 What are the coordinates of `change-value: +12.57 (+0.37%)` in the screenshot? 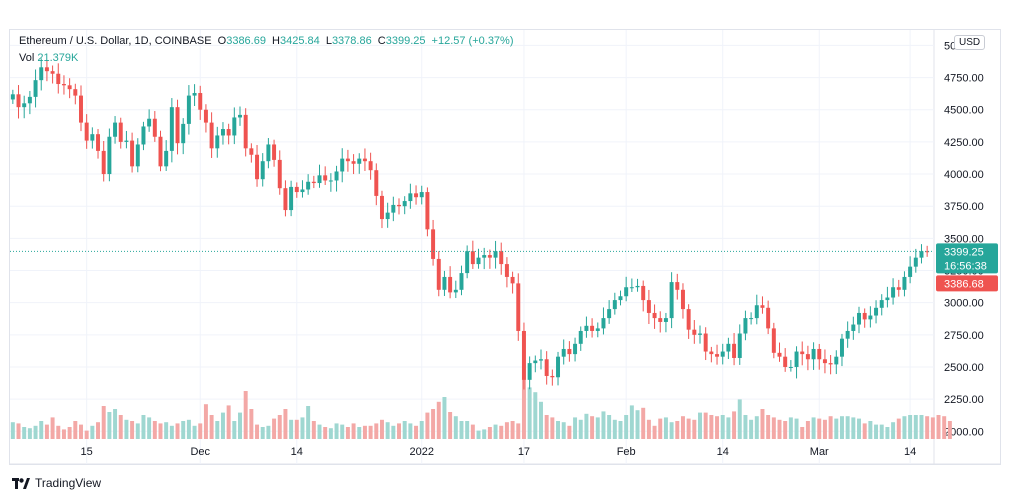 It's located at (472, 41).